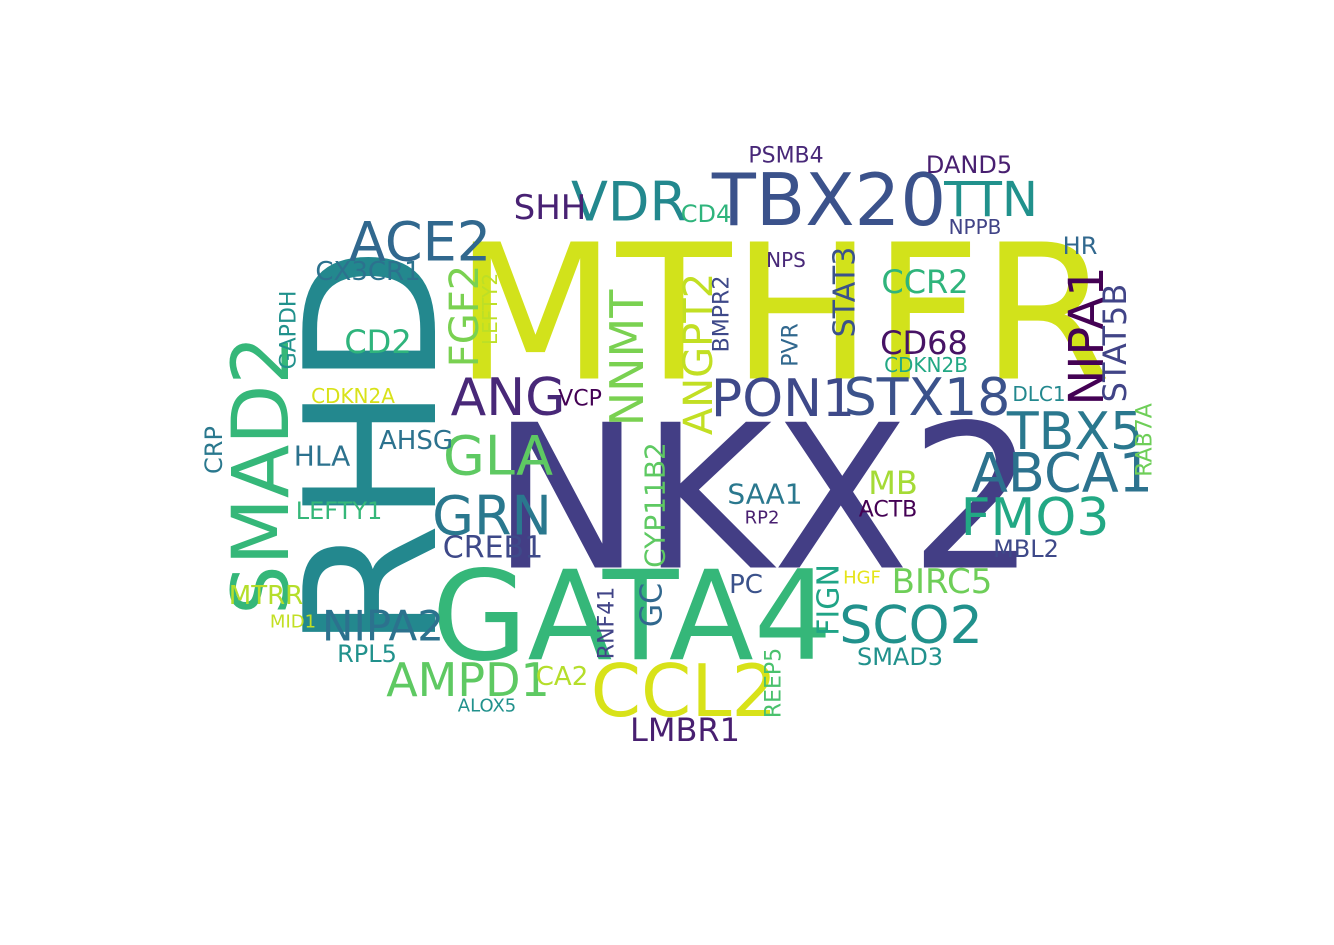 The image size is (1334, 945). I want to click on word-shh: SHH, so click(550, 208).